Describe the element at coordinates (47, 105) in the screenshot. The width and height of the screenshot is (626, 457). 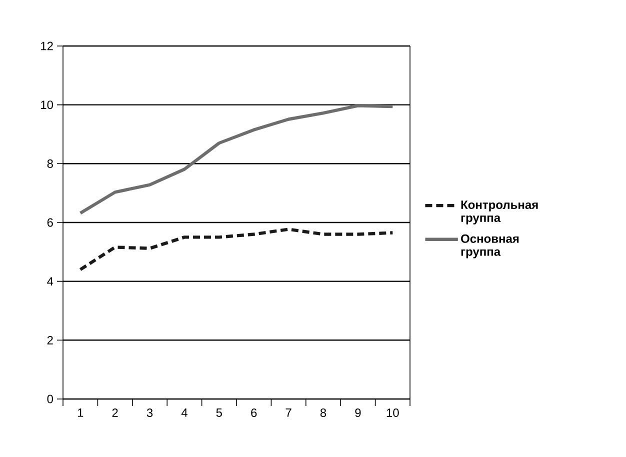
I see `y-tick-label: 10` at that location.